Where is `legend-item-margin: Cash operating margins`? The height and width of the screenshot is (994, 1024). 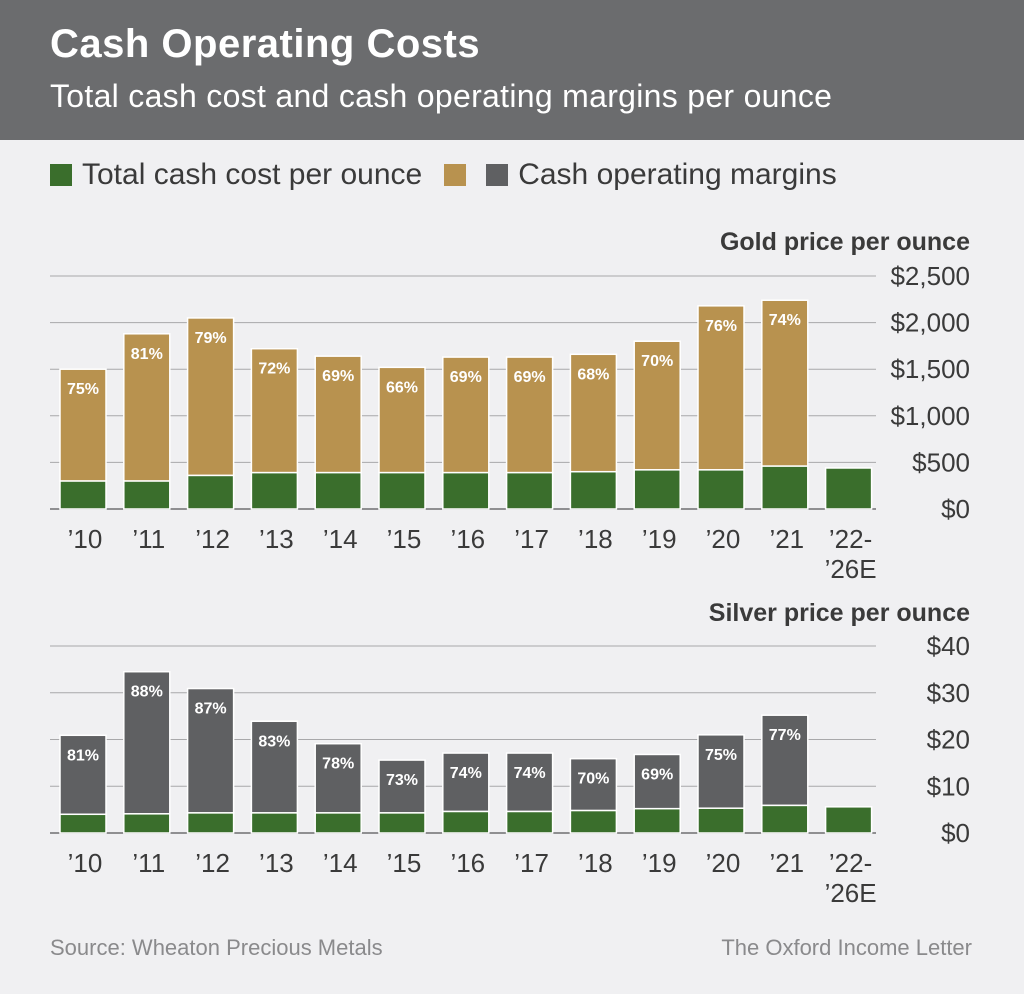
legend-item-margin: Cash operating margins is located at coordinates (661, 175).